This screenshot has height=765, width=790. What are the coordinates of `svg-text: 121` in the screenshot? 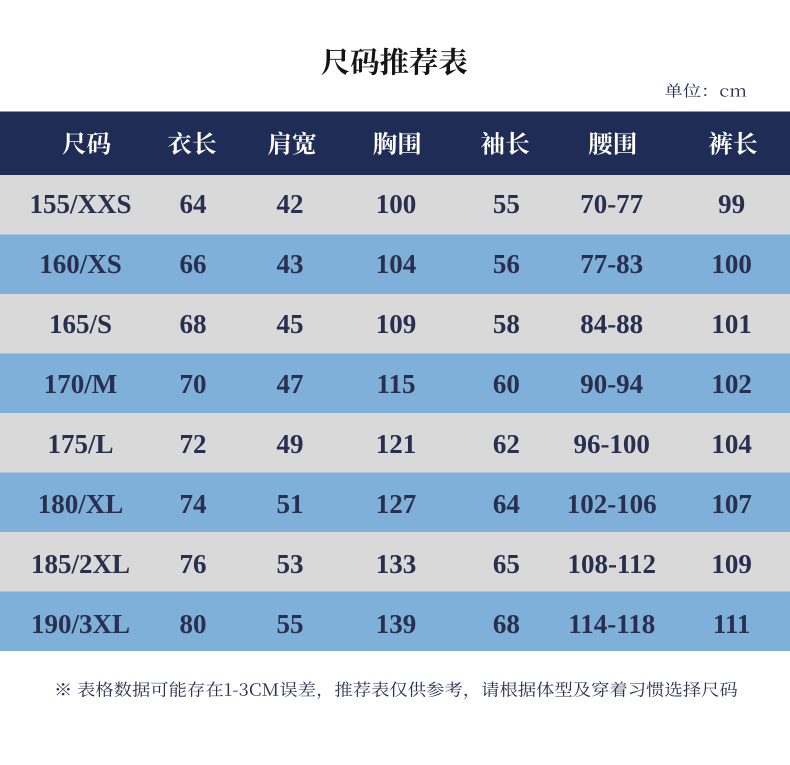 It's located at (396, 444).